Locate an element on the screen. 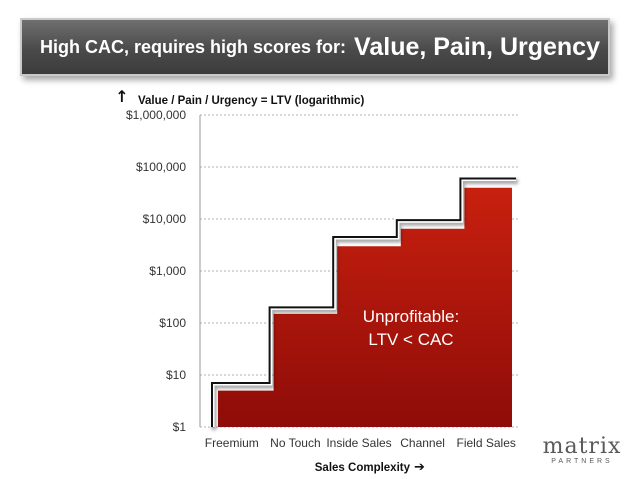  x-axis-label: Sales Complexity is located at coordinates (363, 468).